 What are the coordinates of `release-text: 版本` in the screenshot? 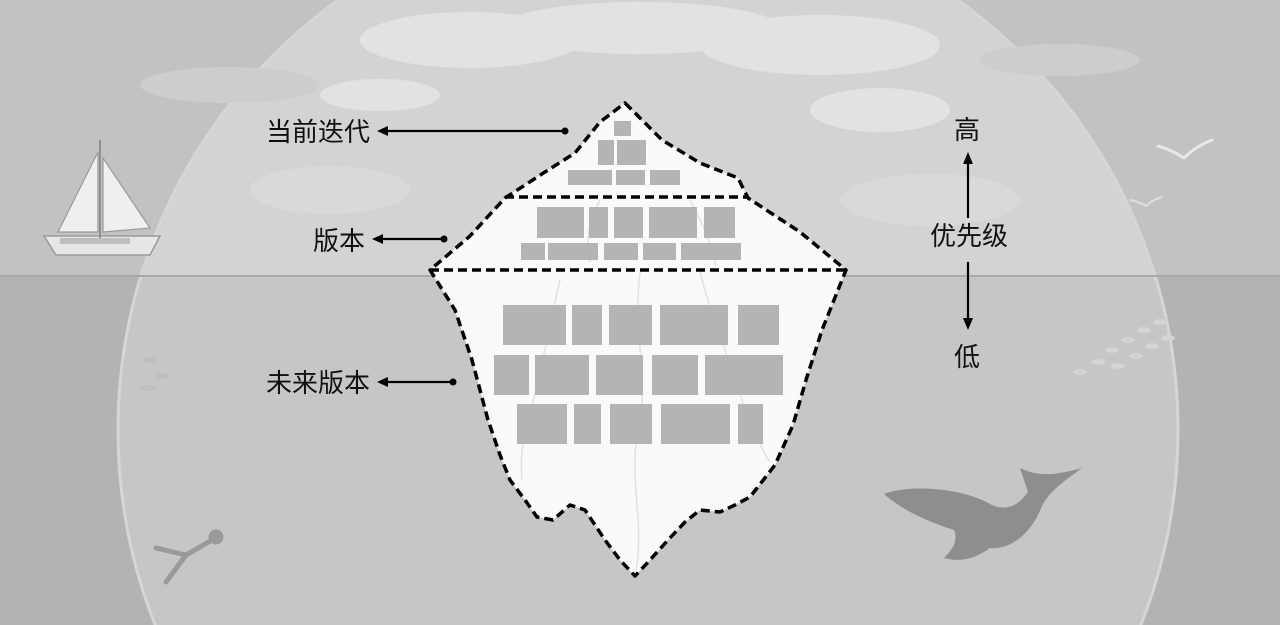 It's located at (339, 242).